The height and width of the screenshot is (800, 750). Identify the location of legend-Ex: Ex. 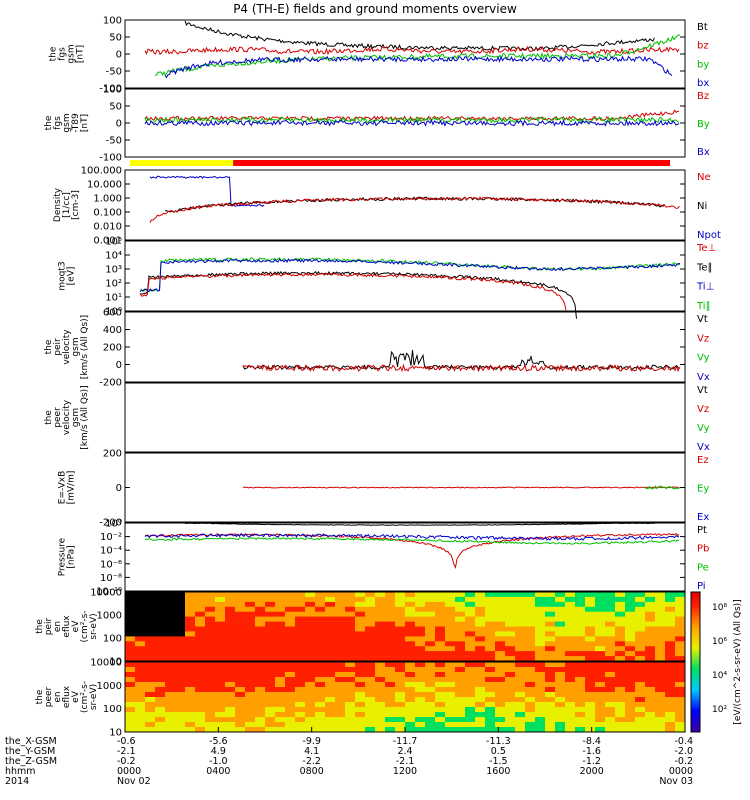
(703, 517).